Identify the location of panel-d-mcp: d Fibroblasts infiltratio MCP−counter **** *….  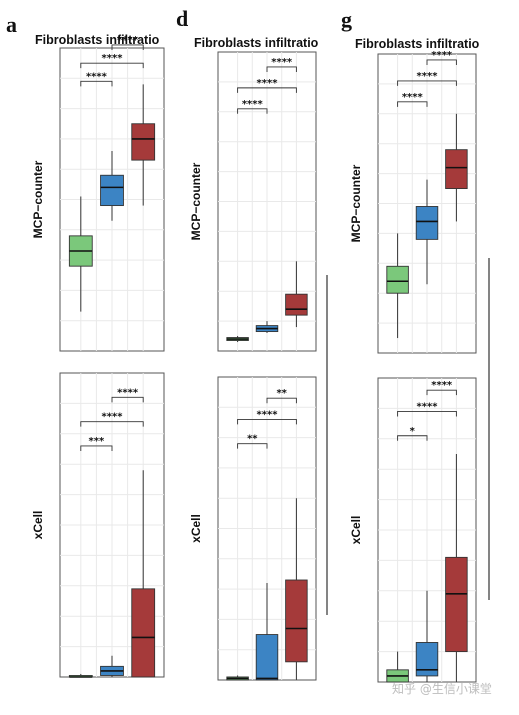
(247, 179).